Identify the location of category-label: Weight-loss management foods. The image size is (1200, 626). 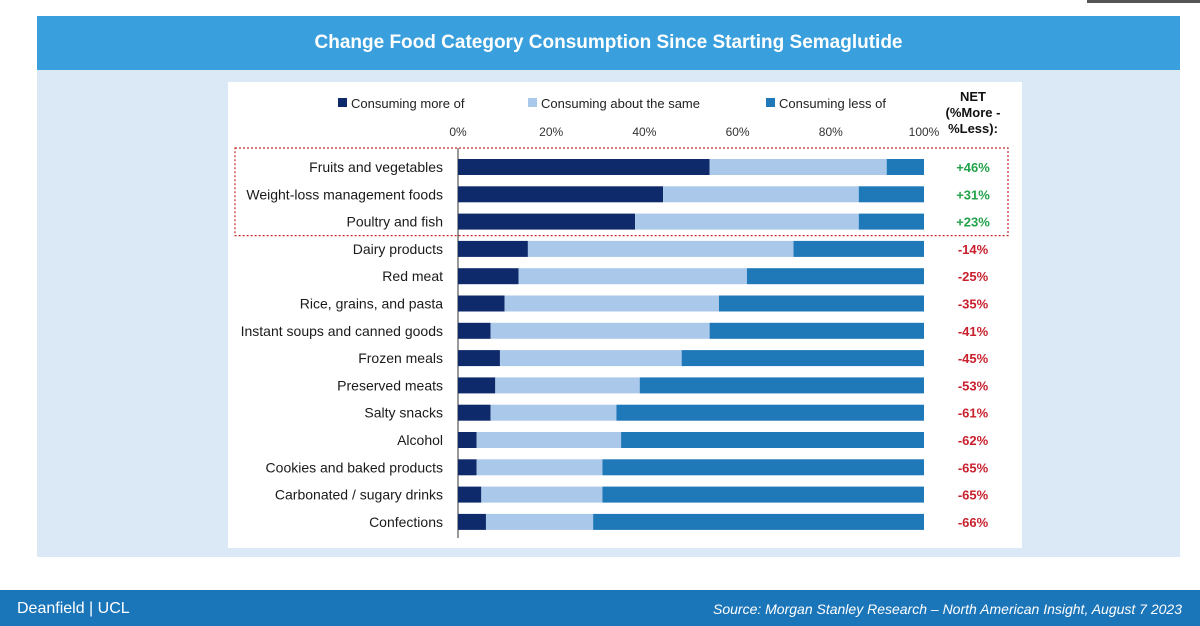
(344, 194).